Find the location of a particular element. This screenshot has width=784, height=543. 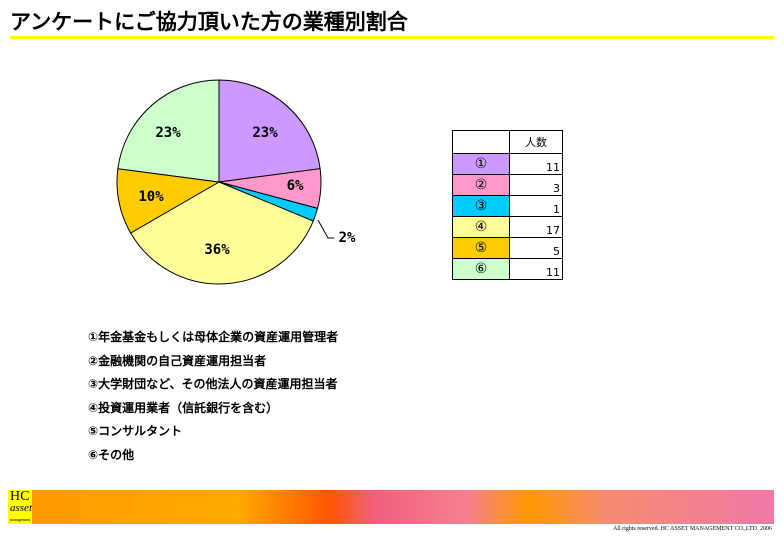

legend-item: ④投資運用業者（信託銀行を含む） is located at coordinates (183, 407).